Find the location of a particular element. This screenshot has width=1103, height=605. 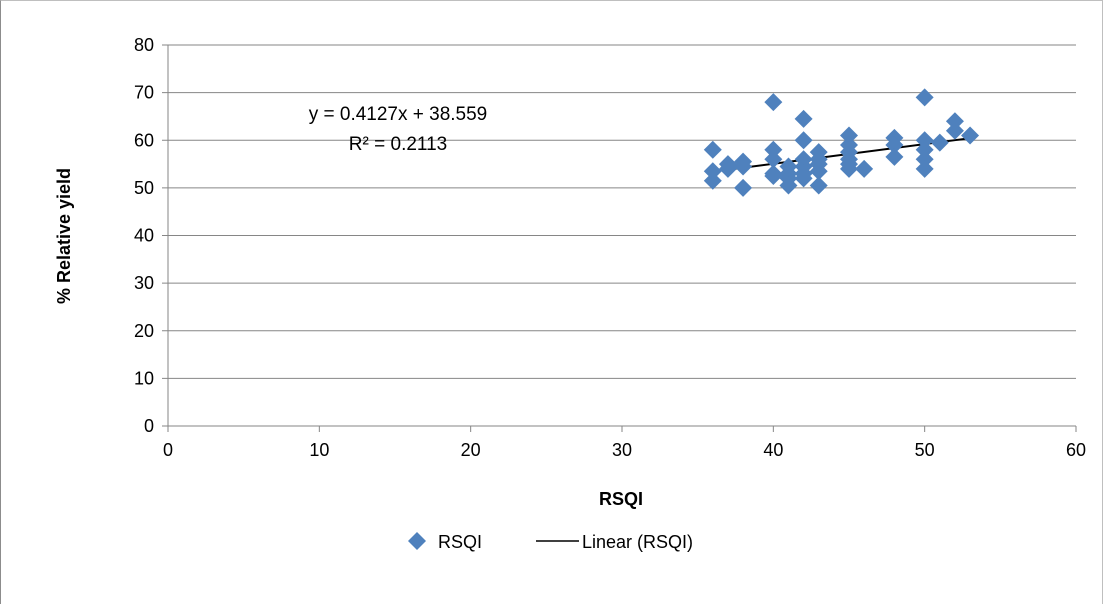

legend: RSQI Linear (RSQI) is located at coordinates (550, 542).